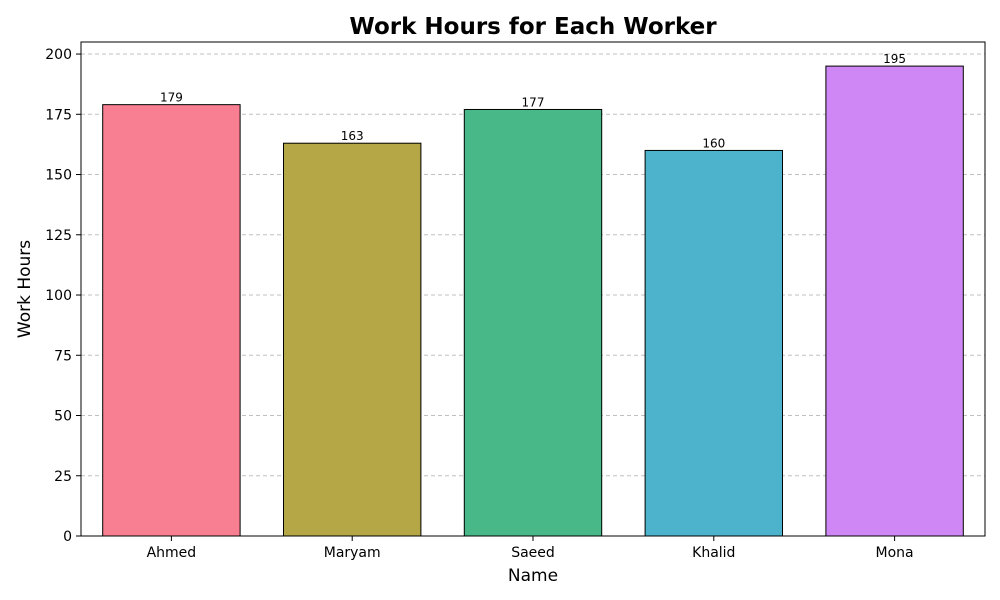 This screenshot has height=600, width=1000. I want to click on value-label: 195, so click(894, 59).